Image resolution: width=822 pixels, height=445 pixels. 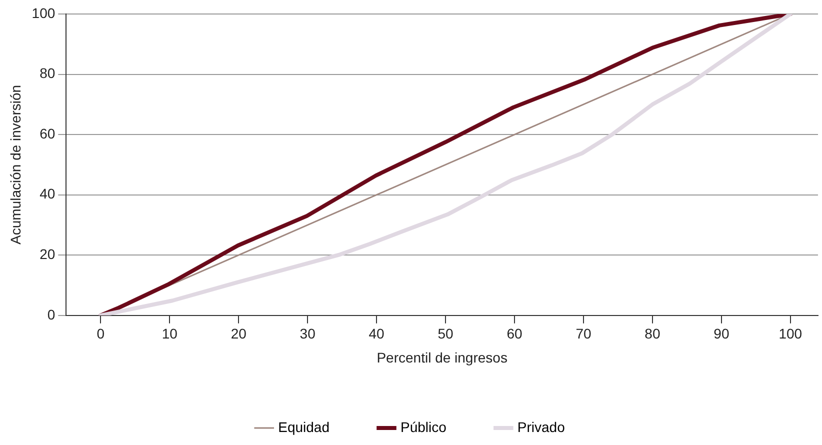 I want to click on x-tick-label: 30, so click(x=308, y=334).